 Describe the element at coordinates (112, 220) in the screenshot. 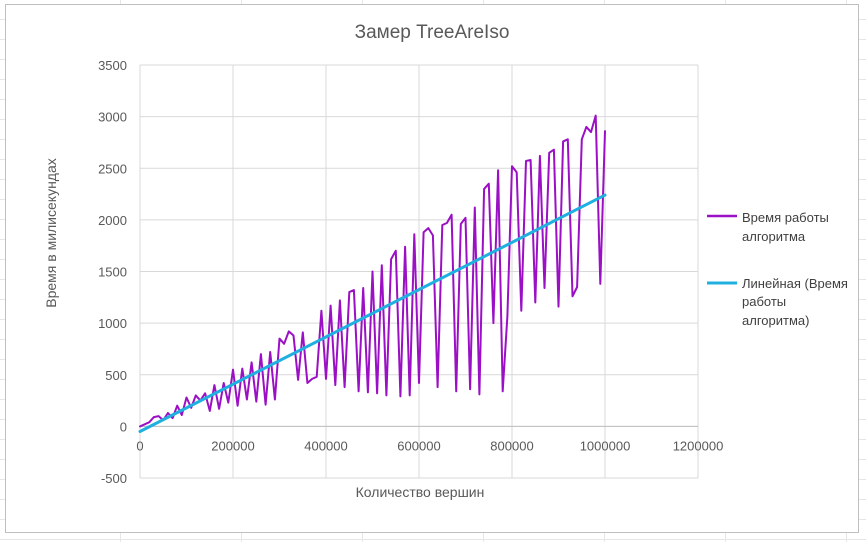

I see `y-tick-label: 2000` at that location.